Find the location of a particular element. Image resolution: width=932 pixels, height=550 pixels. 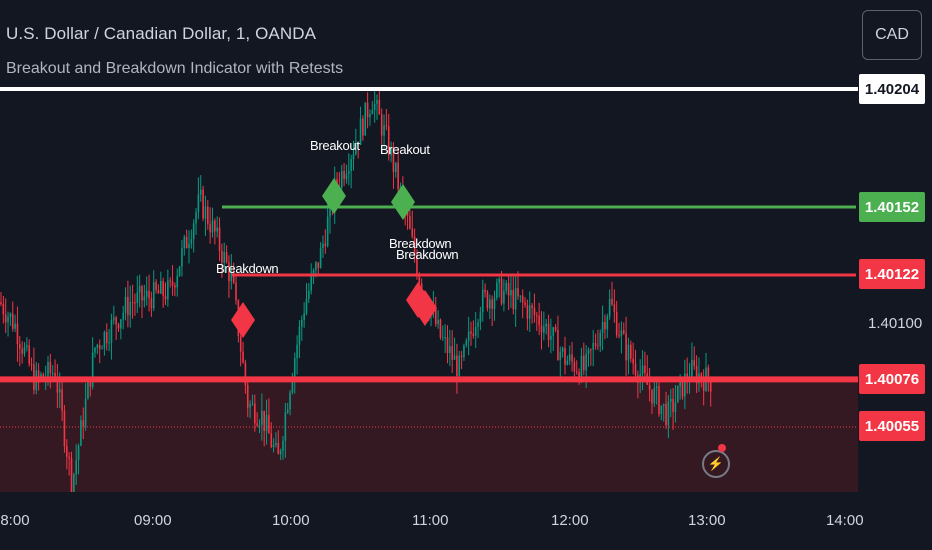

price-tag-support-level: 1.40076 is located at coordinates (892, 379).